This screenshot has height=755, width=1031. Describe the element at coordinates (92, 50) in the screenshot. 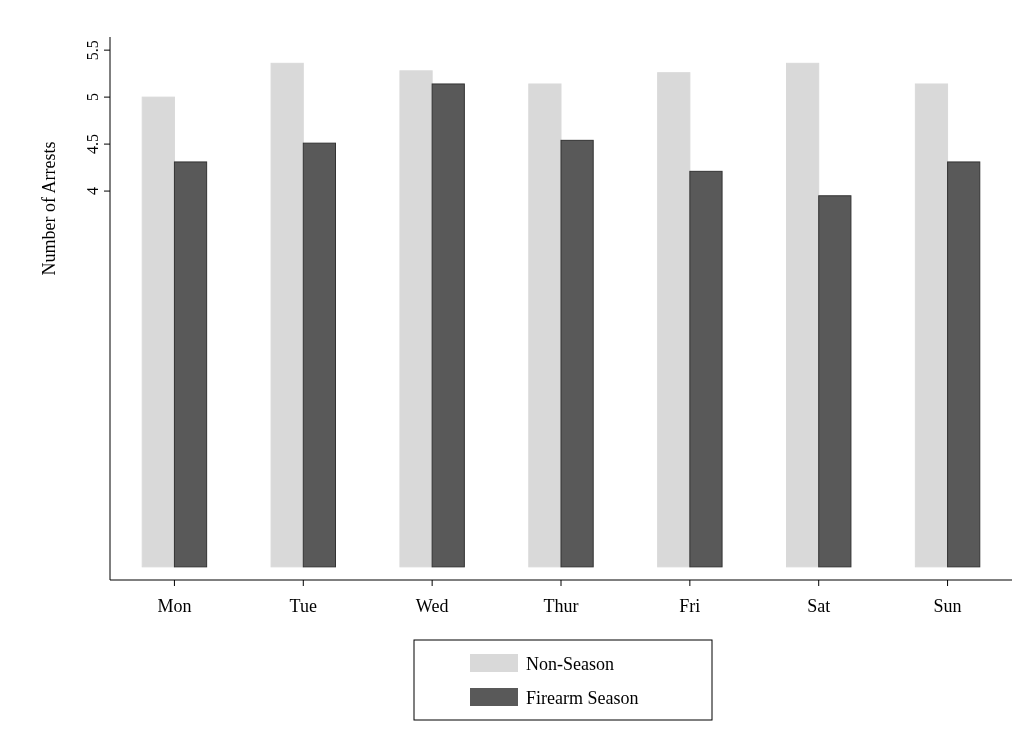

I see `y-tick-label: 5.5` at that location.